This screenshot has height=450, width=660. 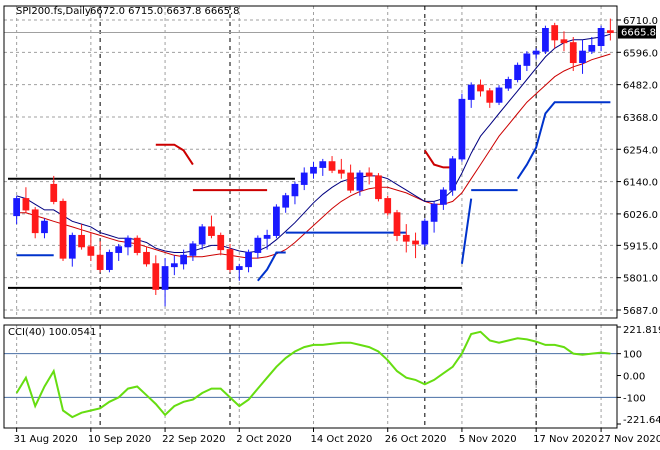 I want to click on x-tick-label: 31 Aug 2020, so click(x=46, y=439).